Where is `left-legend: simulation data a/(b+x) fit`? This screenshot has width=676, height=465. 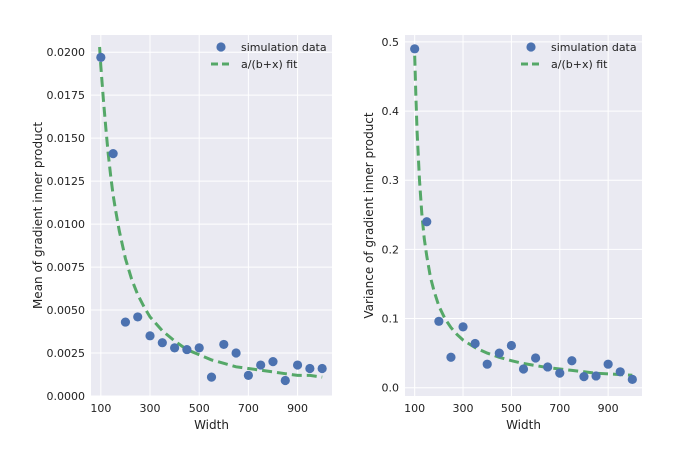
left-legend: simulation data a/(b+x) fit is located at coordinates (269, 56).